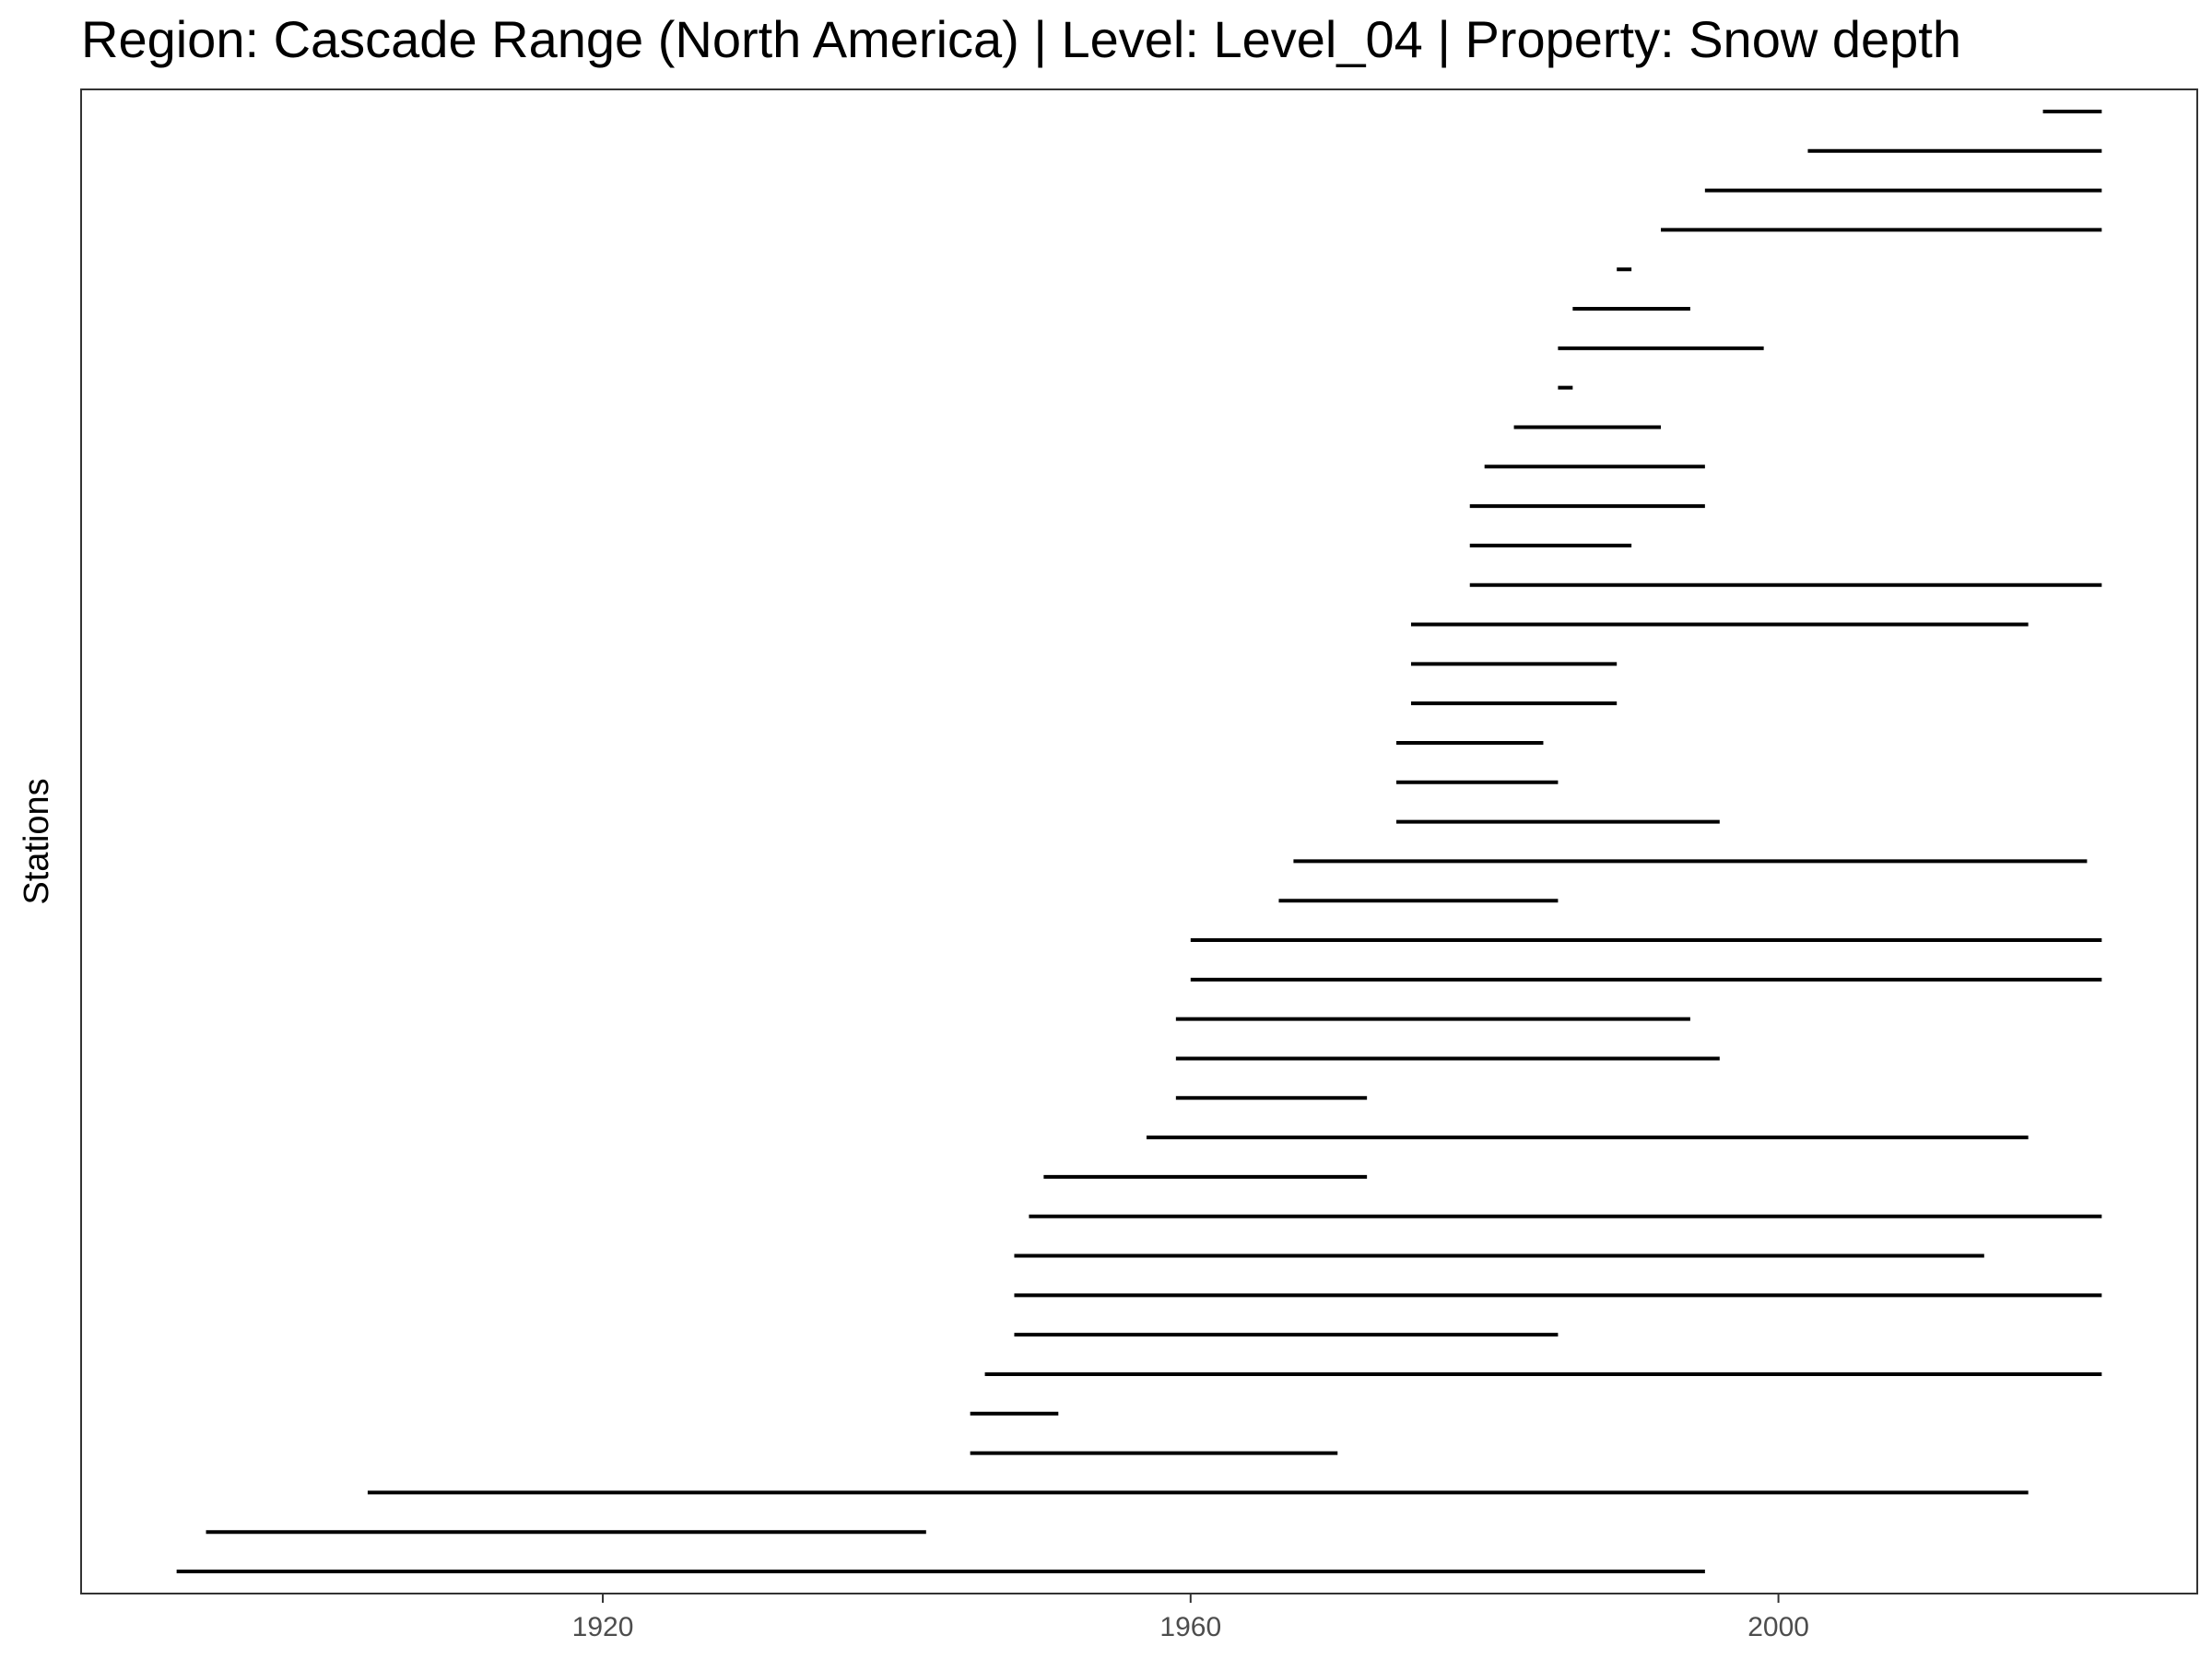 The image size is (2212, 1659). I want to click on y-axis-title: Stations, so click(37, 841).